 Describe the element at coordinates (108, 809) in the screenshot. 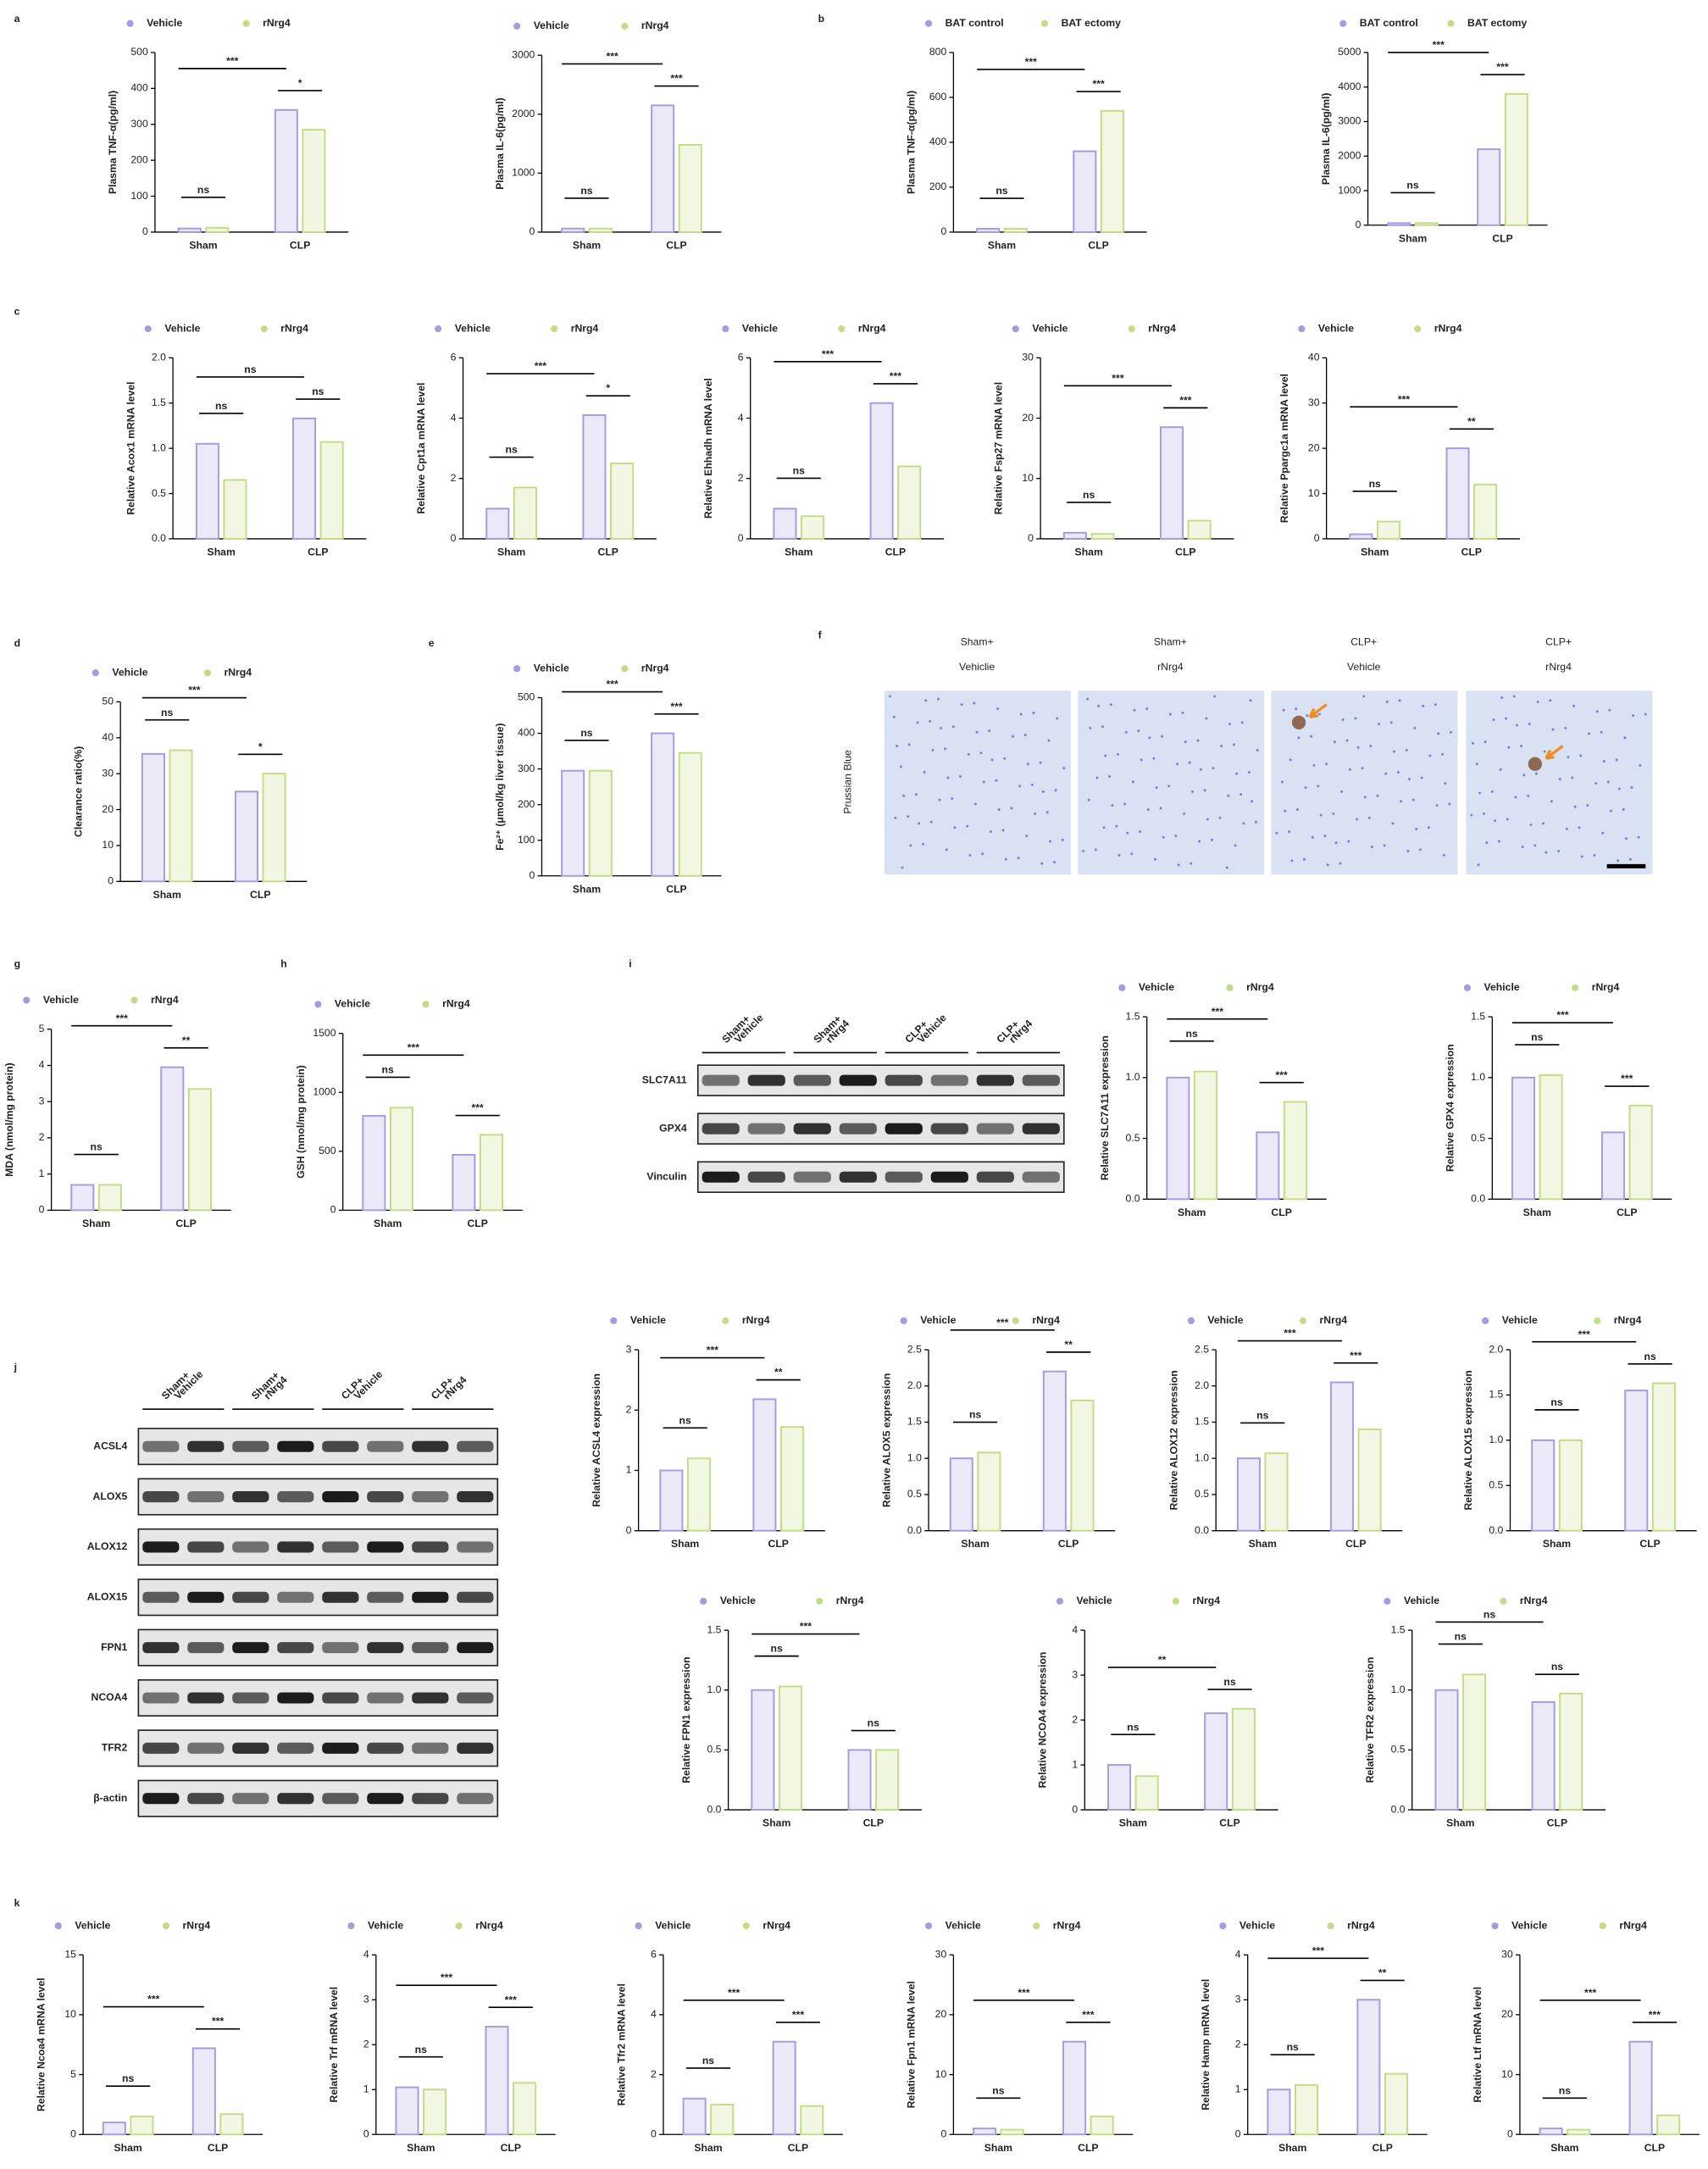

I see `y-tick-label: 20` at that location.